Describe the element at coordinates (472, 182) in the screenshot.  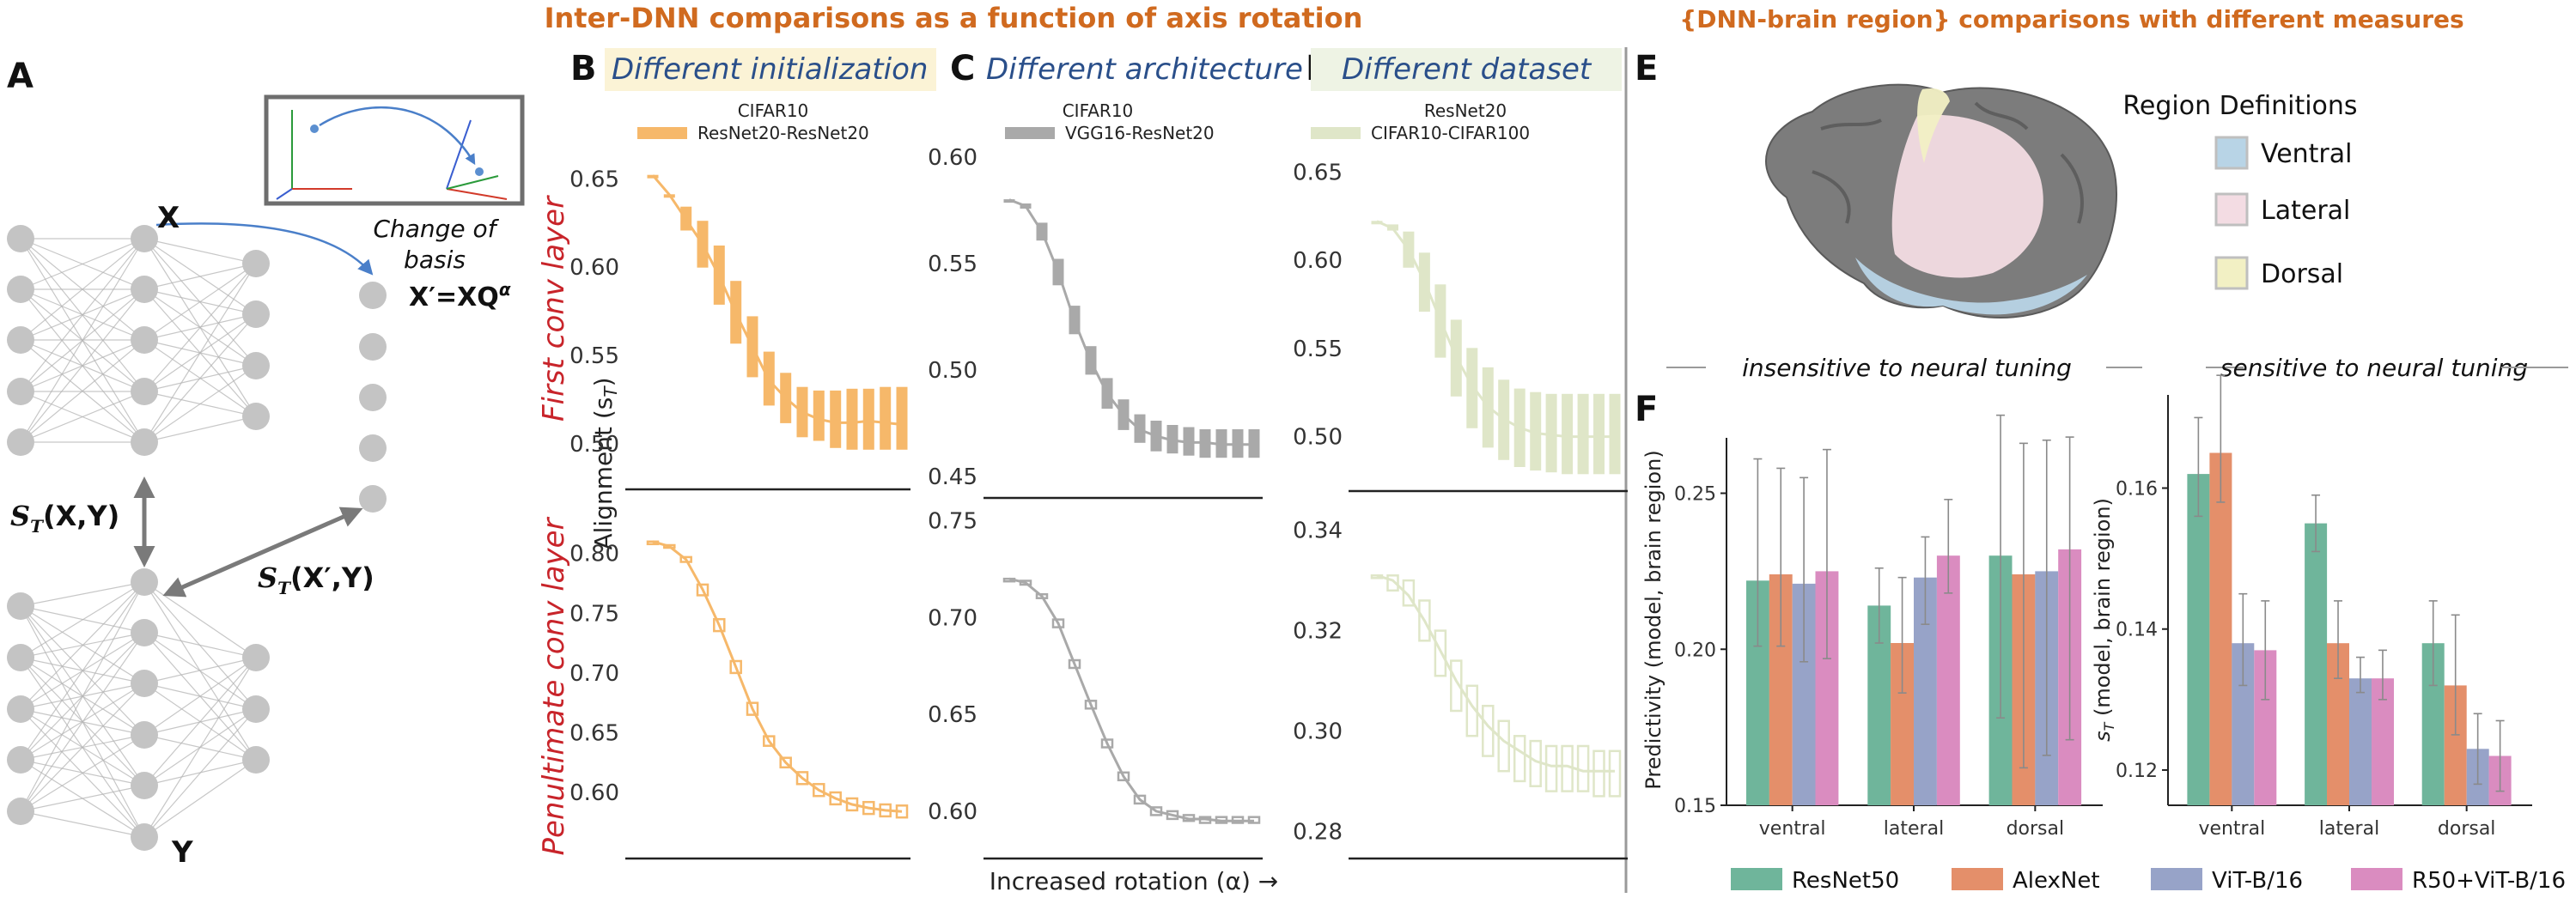
I see `inset-rot-axis-z` at that location.